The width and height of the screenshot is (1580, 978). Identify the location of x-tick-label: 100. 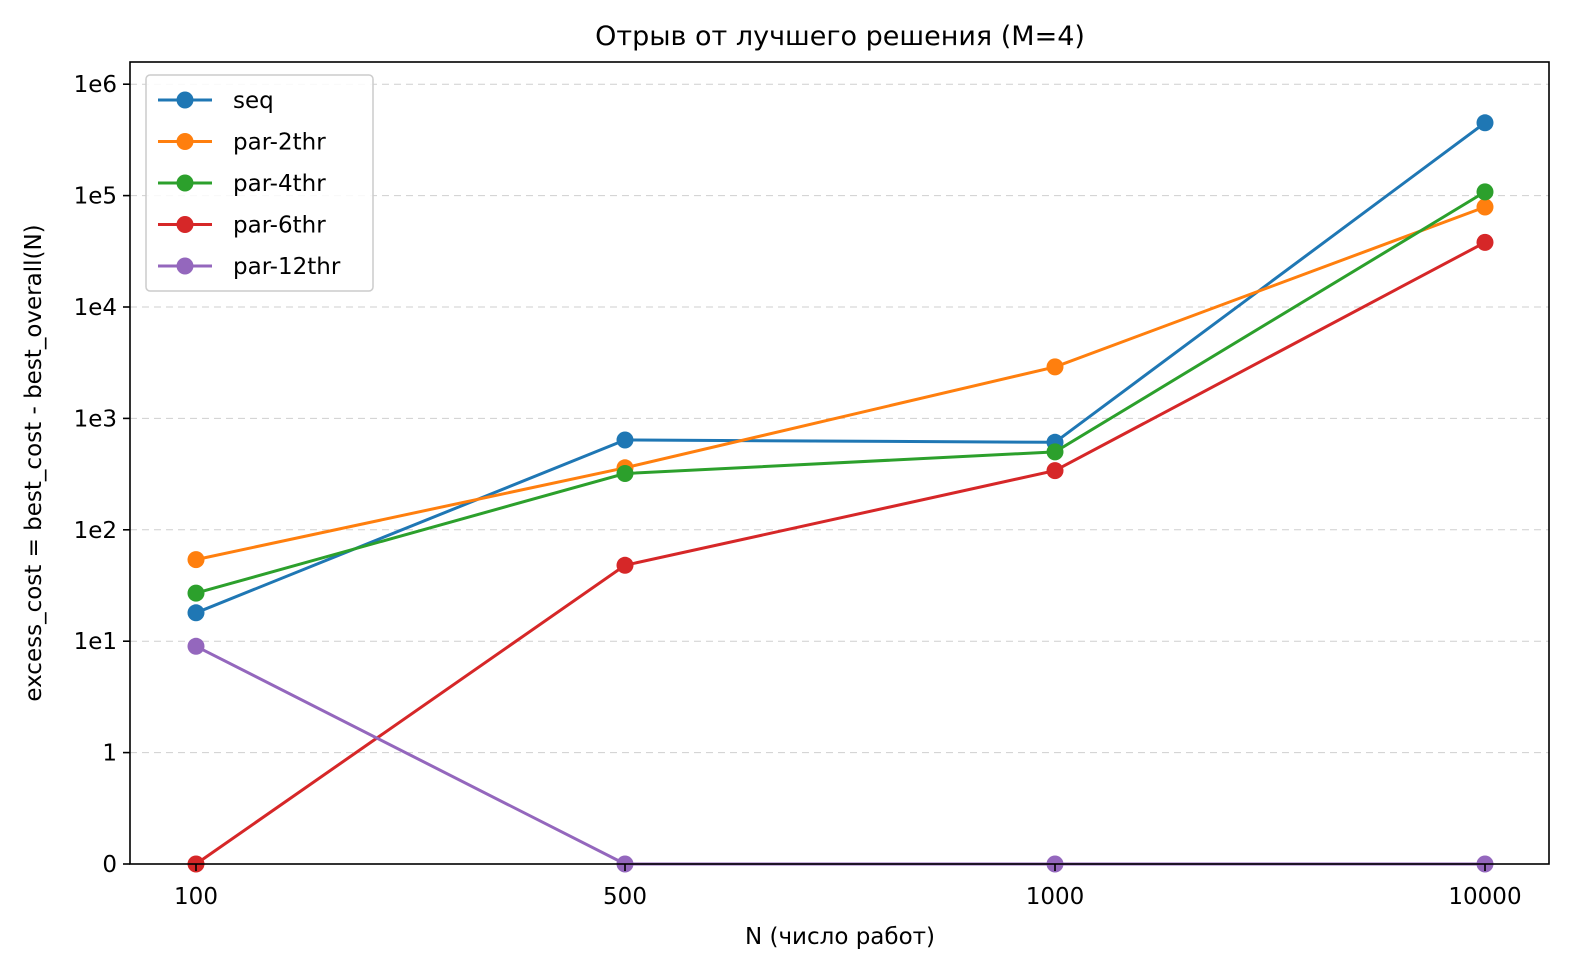
(196, 897).